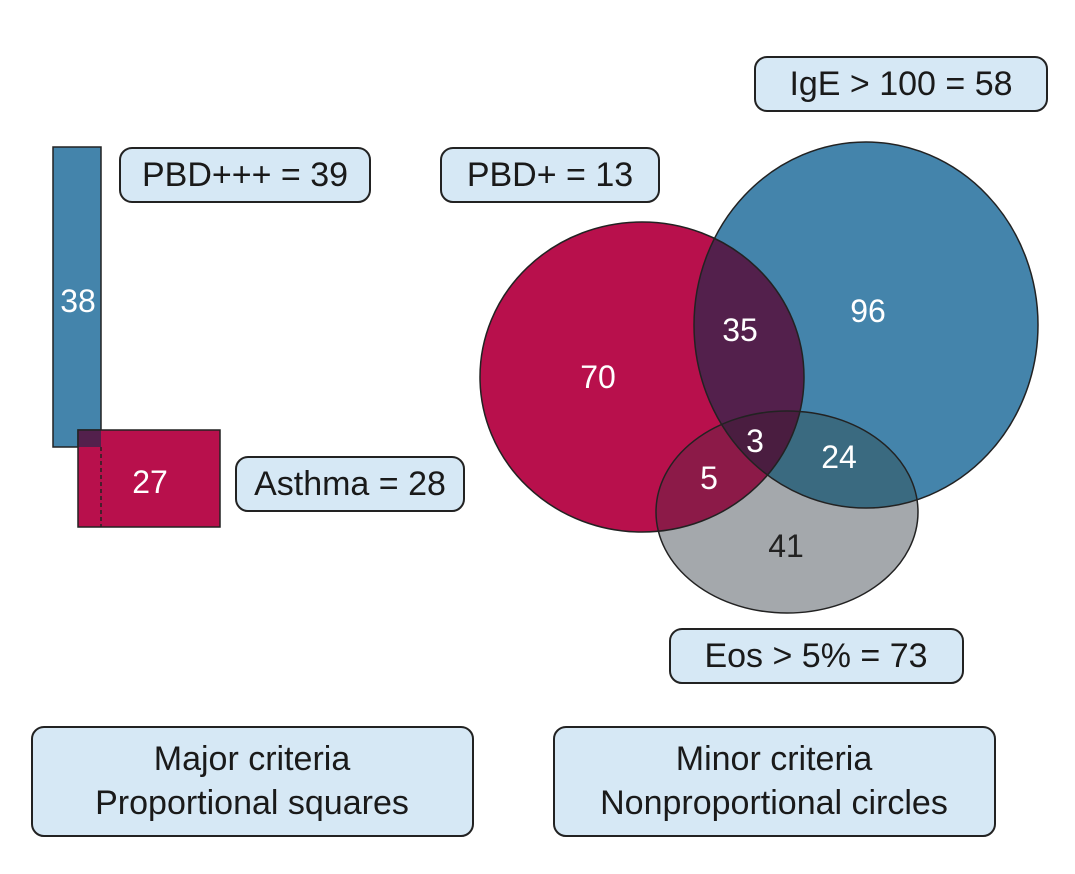 The image size is (1075, 874). What do you see at coordinates (78, 301) in the screenshot?
I see `pbd-major-bar-value: 38` at bounding box center [78, 301].